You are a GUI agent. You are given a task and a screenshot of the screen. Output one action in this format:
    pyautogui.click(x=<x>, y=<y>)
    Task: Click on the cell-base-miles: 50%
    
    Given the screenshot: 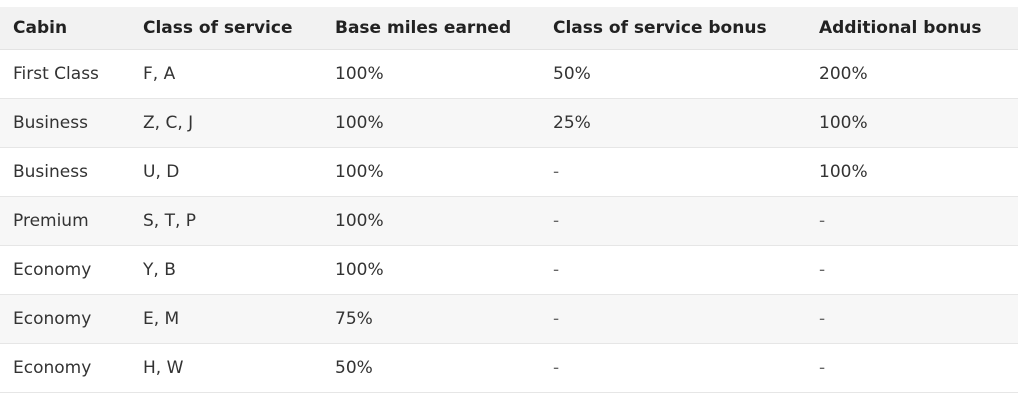 What is the action you would take?
    pyautogui.click(x=431, y=368)
    